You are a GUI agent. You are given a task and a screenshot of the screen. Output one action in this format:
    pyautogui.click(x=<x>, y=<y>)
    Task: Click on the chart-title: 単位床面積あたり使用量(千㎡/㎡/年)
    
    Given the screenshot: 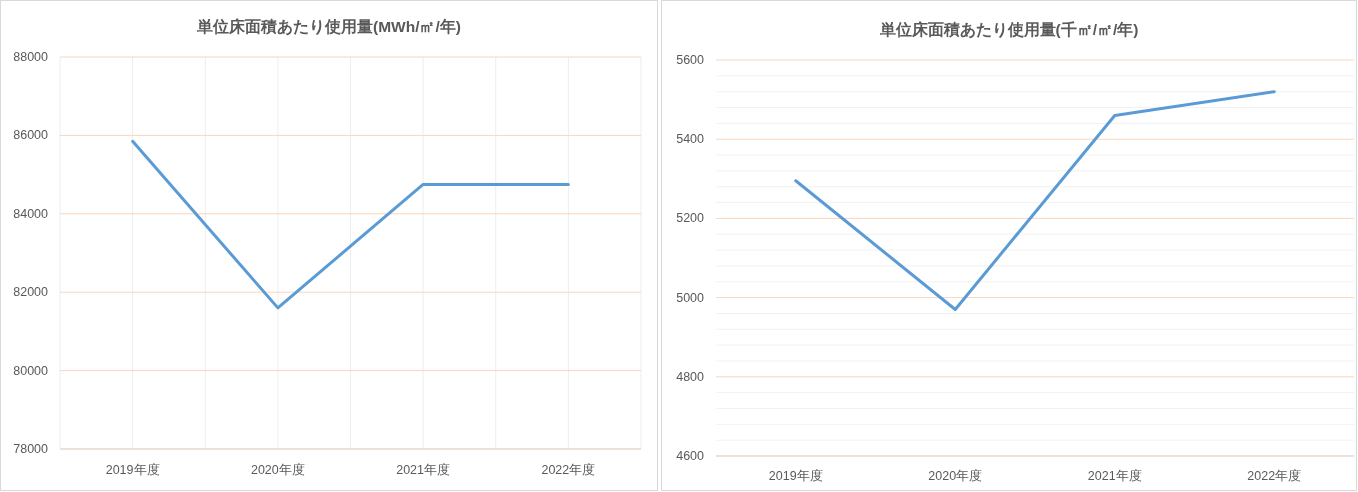 What is the action you would take?
    pyautogui.click(x=1008, y=29)
    